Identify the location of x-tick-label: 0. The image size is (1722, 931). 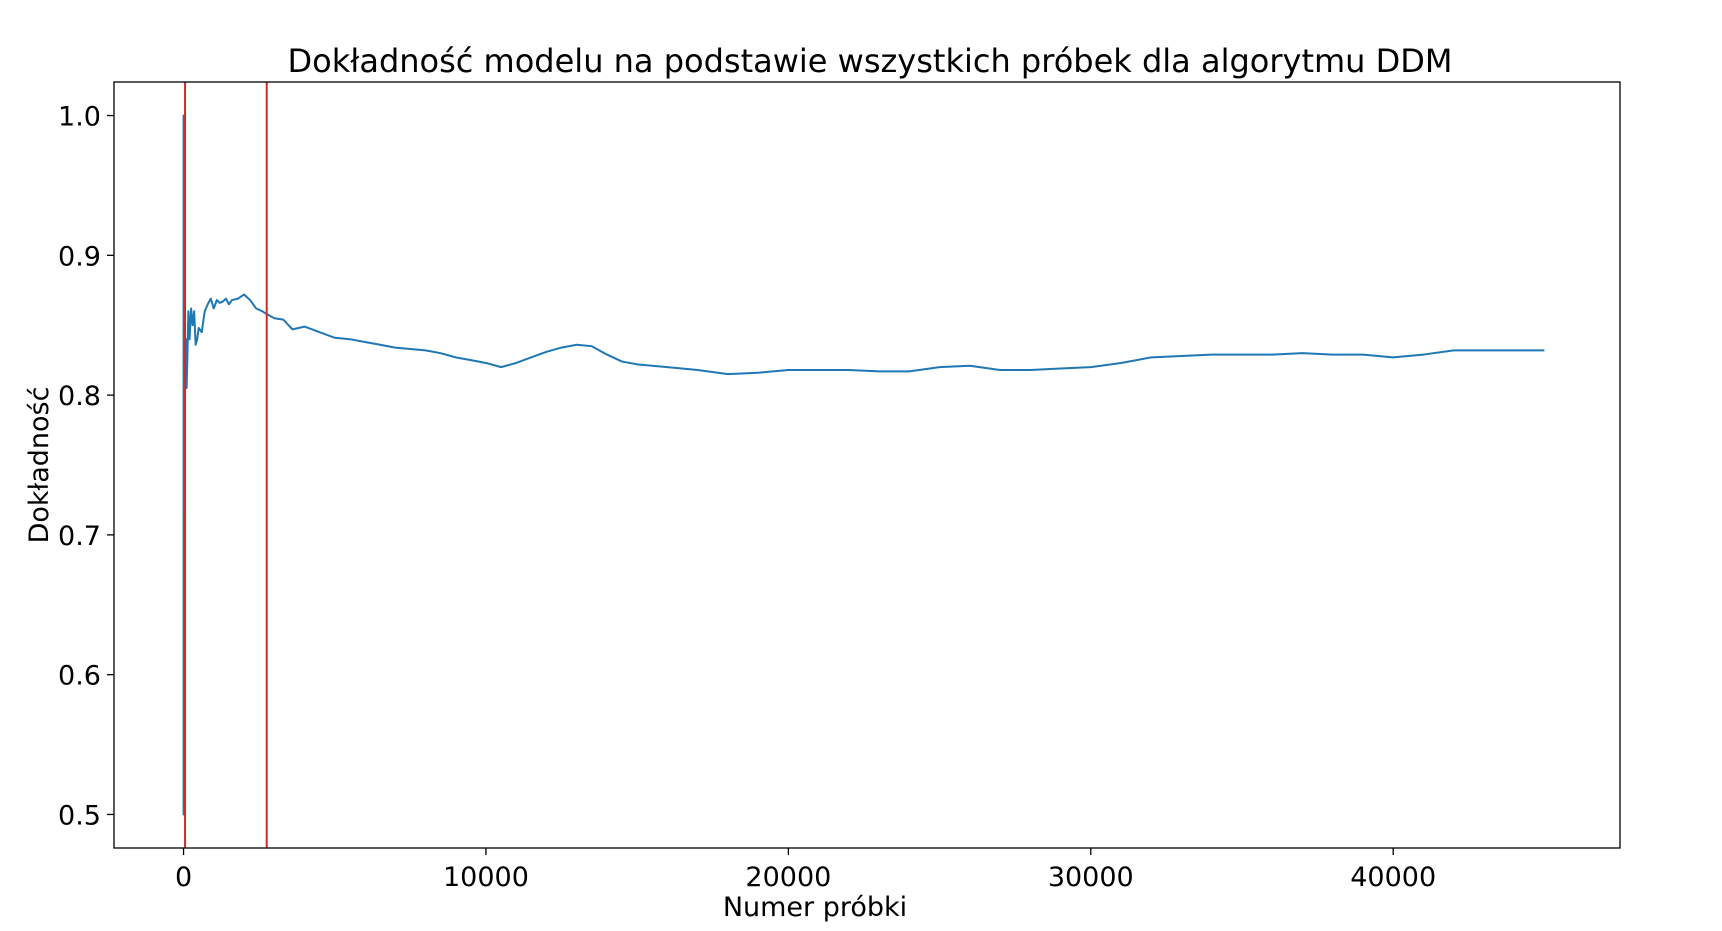
(183, 877).